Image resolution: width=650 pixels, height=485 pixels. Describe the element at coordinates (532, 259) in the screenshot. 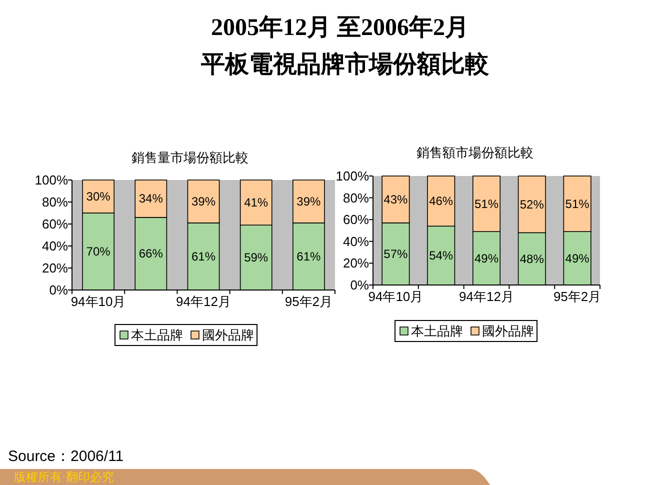

I see `data-label: 48%` at that location.